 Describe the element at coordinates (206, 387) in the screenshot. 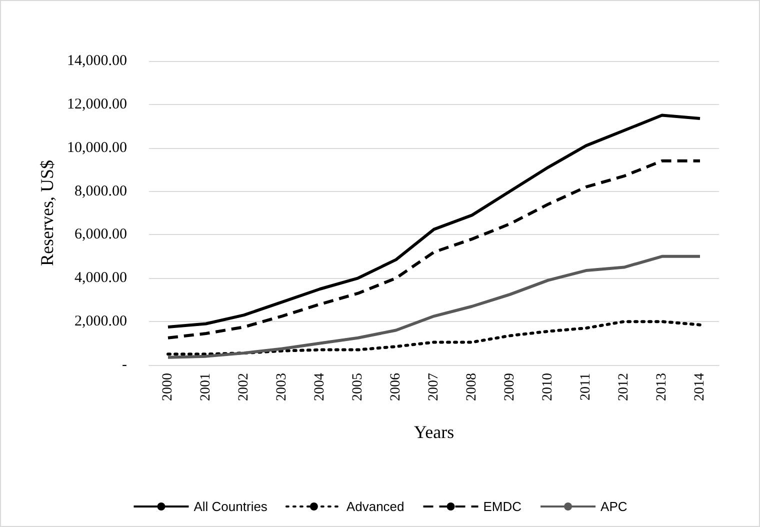

I see `x-tick-label: 2001` at that location.